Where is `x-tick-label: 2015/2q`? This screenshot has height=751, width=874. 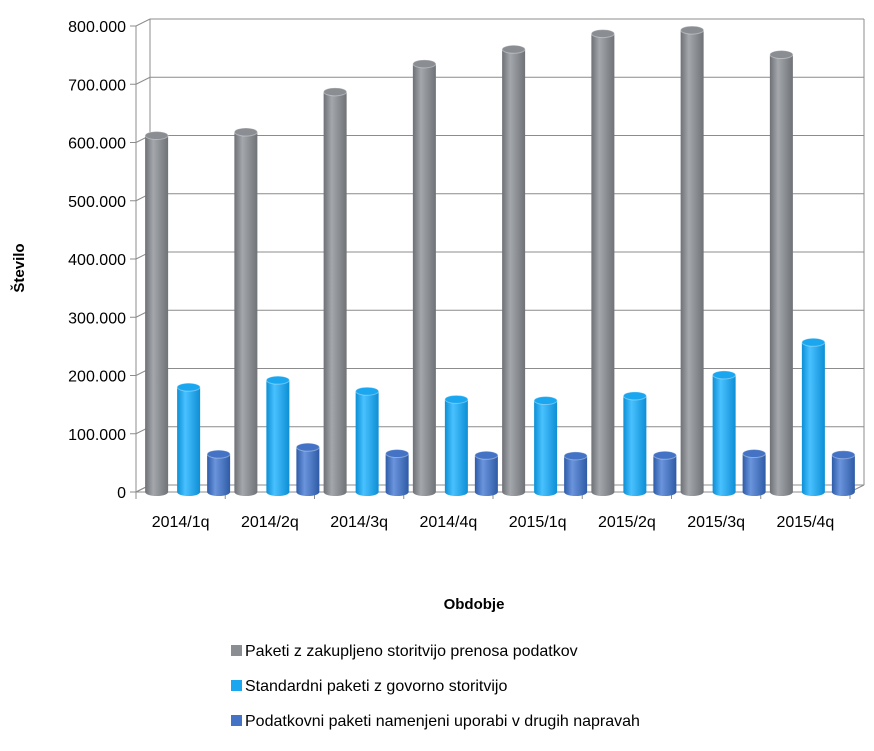
x-tick-label: 2015/2q is located at coordinates (627, 522).